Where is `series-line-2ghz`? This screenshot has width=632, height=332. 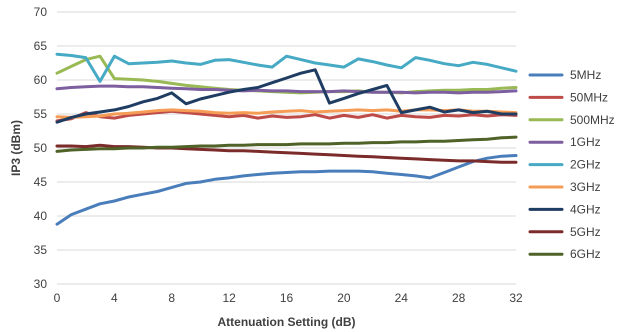 series-line-2ghz is located at coordinates (286, 67).